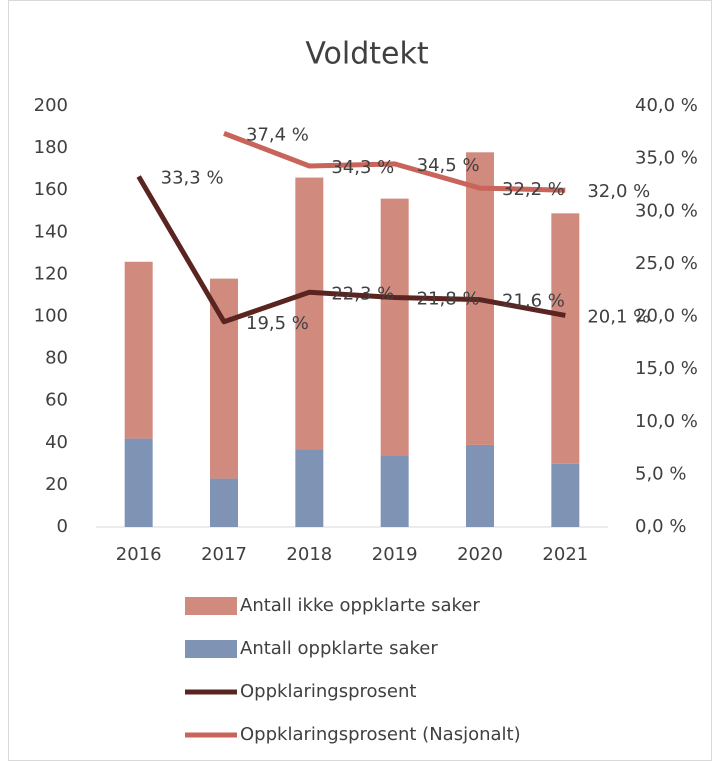 The width and height of the screenshot is (713, 762). I want to click on y-tick-label: 80, so click(56, 358).